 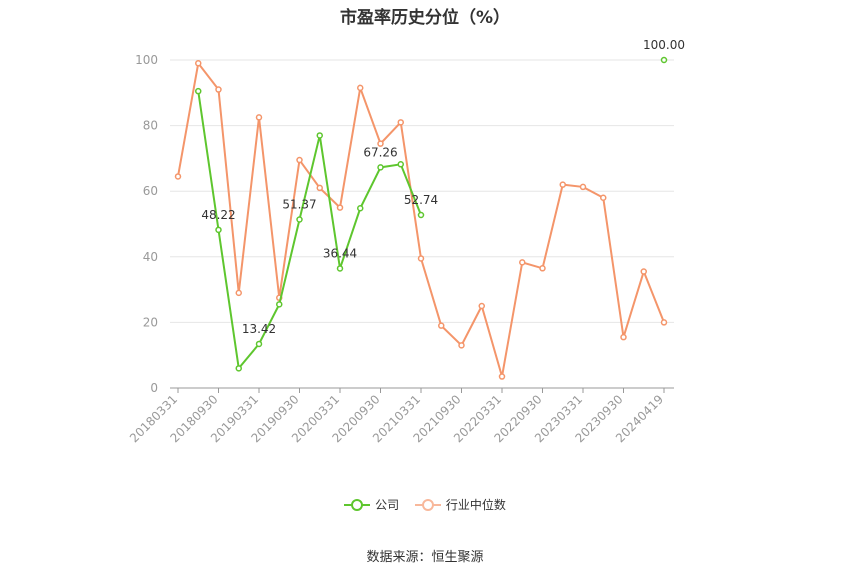 I want to click on y-tick-label: 20, so click(x=150, y=322).